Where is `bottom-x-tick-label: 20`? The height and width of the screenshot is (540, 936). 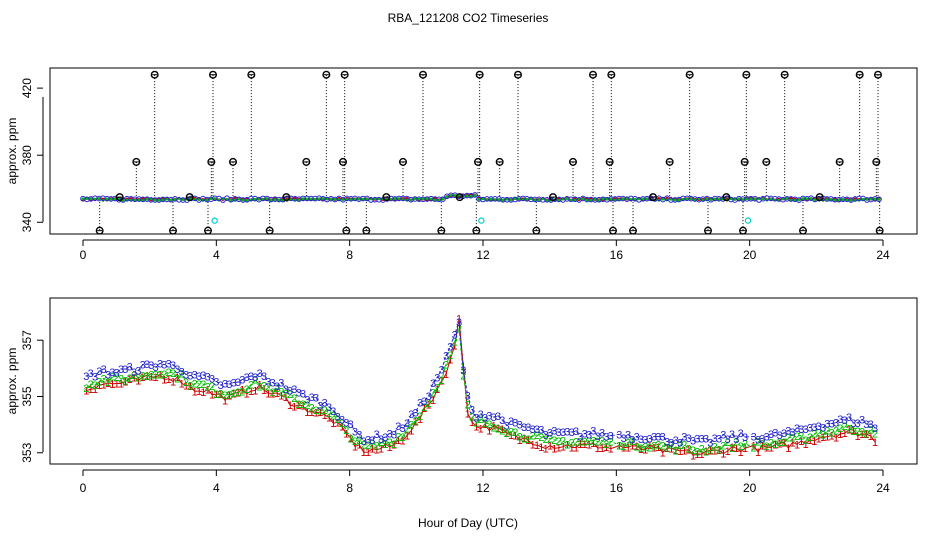 bottom-x-tick-label: 20 is located at coordinates (750, 488).